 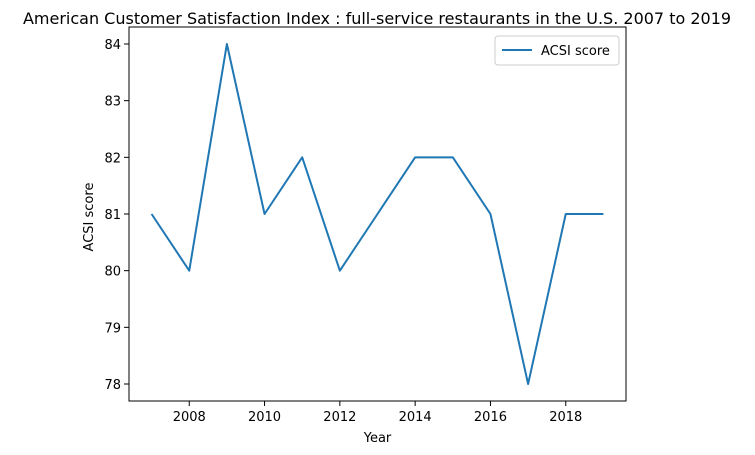 I want to click on x-tick-label: 2014, so click(x=415, y=417).